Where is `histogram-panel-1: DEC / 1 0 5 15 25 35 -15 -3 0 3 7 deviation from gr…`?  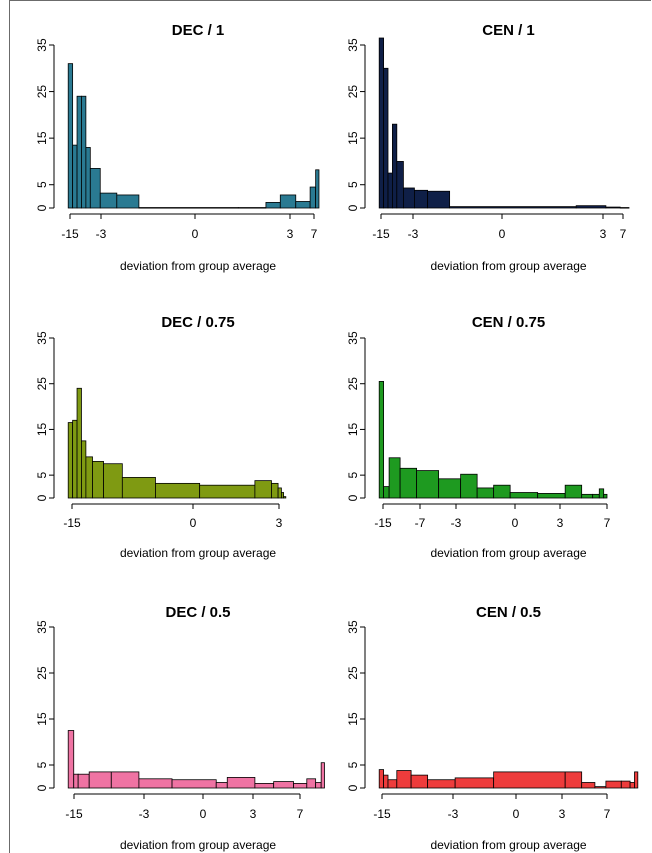
histogram-panel-1: DEC / 1 0 5 15 25 35 -15 -3 0 3 7 deviation from gr… is located at coordinates (177, 147).